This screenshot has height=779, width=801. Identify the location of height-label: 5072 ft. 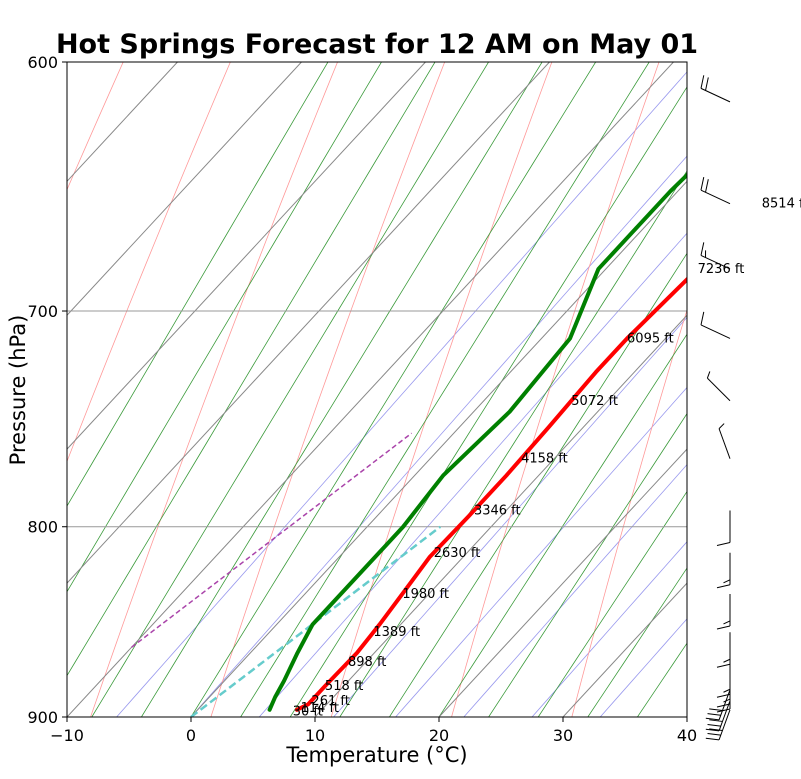
(594, 401).